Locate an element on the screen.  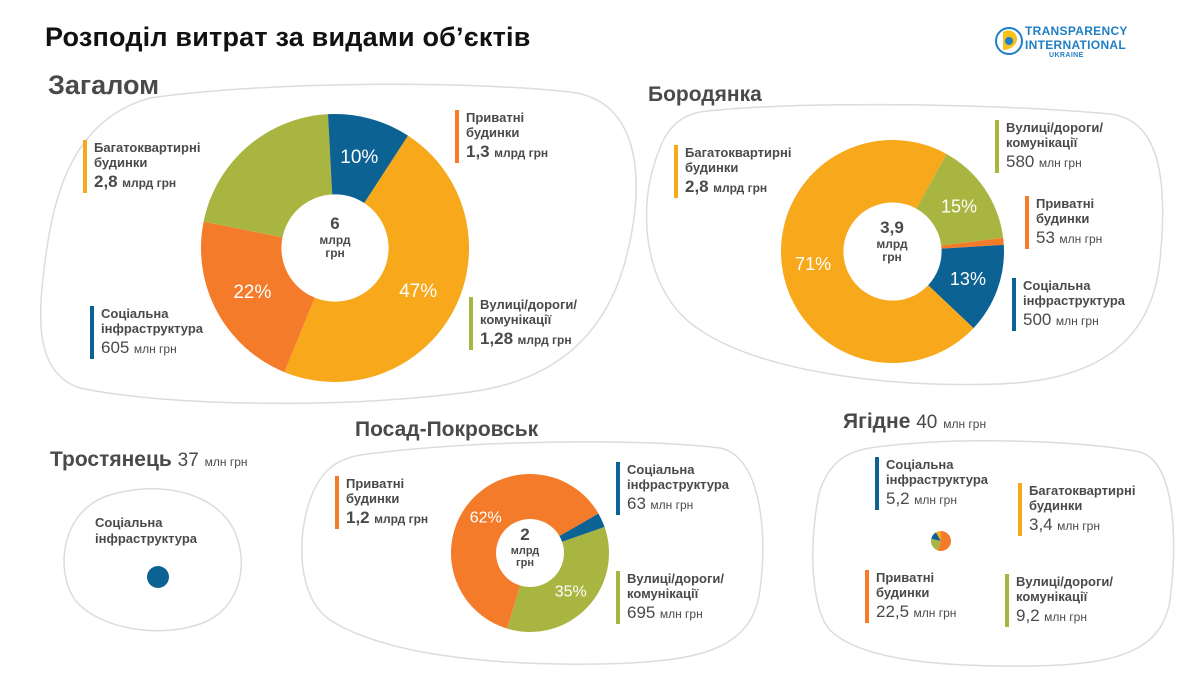
label-total-multi: Багатоквартирні будинки 2,8 млрд грн is located at coordinates (141, 166).